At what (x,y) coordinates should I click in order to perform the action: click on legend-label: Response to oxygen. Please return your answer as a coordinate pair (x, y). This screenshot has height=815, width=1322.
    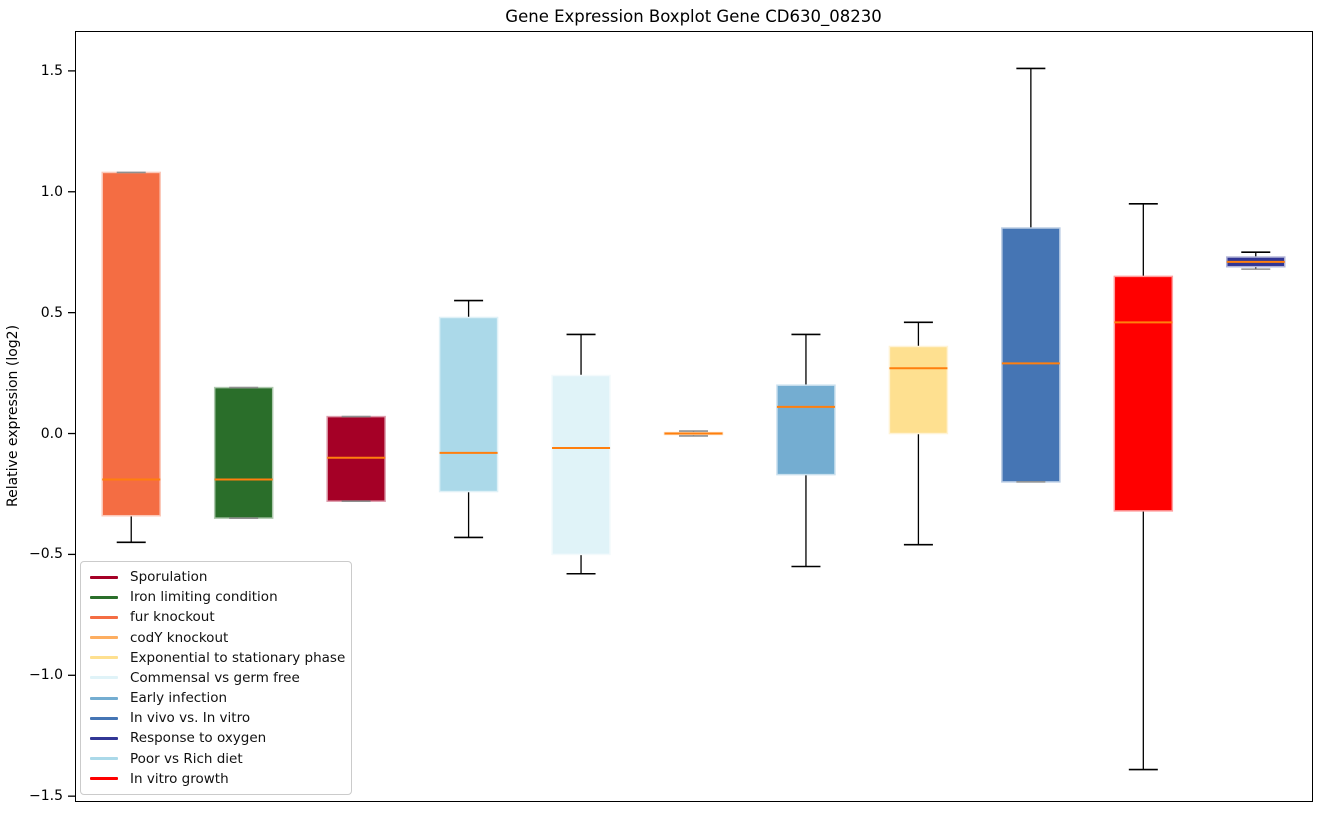
    Looking at the image, I should click on (198, 738).